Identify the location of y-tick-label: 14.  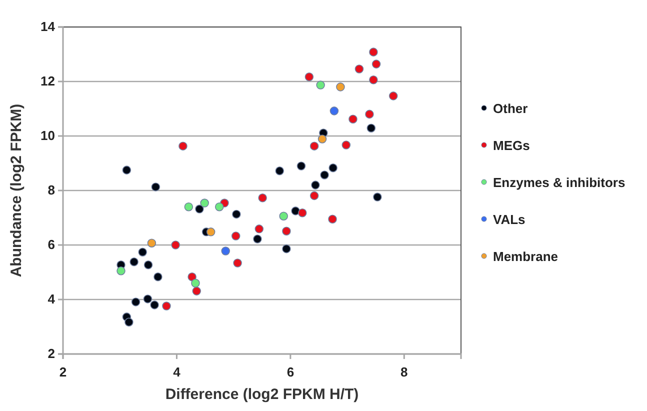
(48, 26).